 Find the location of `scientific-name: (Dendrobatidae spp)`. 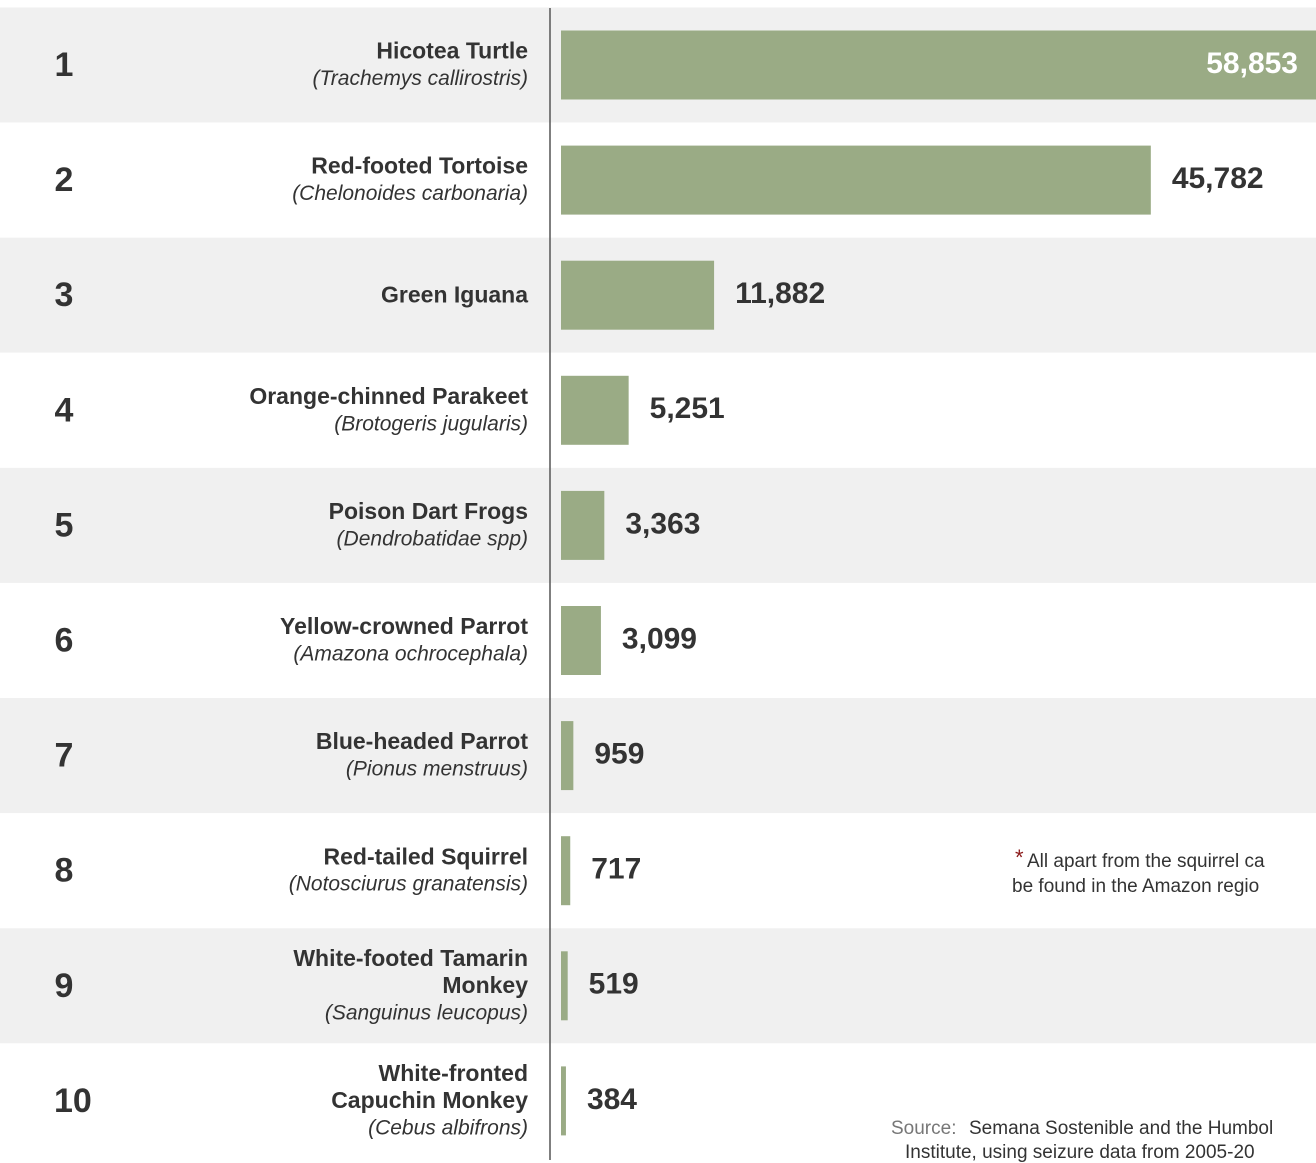

scientific-name: (Dendrobatidae spp) is located at coordinates (432, 538).